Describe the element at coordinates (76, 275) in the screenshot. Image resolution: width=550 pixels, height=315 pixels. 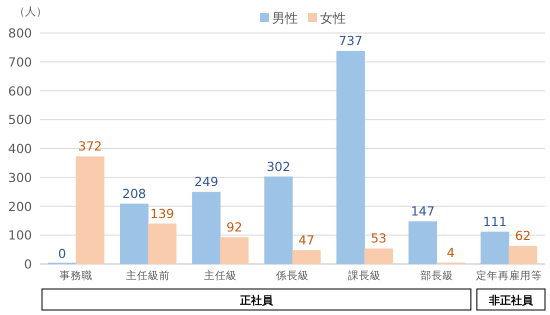
I see `x-tick-label: 事務職` at that location.